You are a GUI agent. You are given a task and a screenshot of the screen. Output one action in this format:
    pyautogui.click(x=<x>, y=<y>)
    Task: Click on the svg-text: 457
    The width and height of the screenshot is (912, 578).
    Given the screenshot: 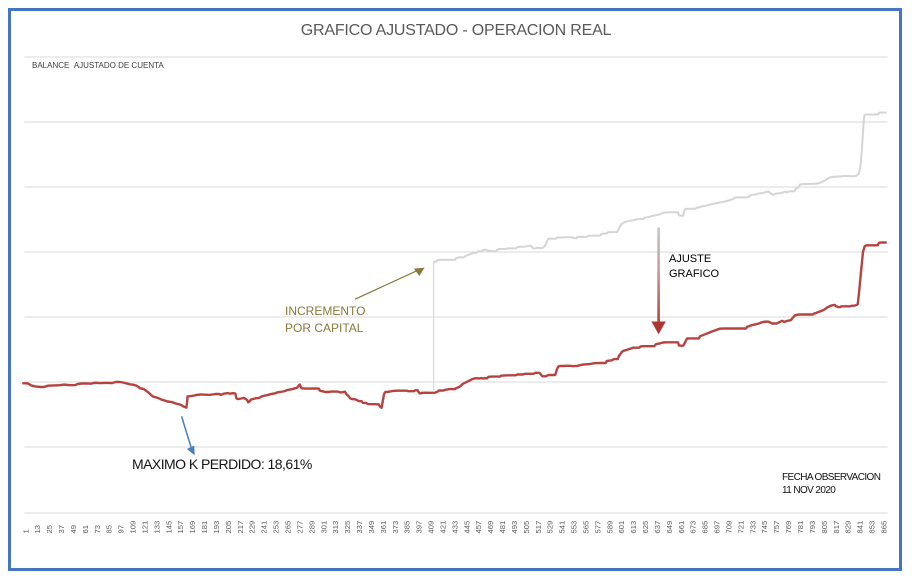 What is the action you would take?
    pyautogui.click(x=478, y=527)
    